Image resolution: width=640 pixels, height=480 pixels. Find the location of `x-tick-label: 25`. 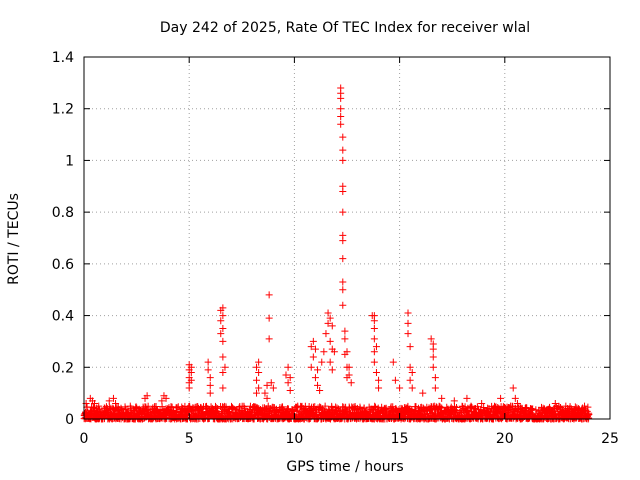

x-tick-label: 25 is located at coordinates (610, 439).